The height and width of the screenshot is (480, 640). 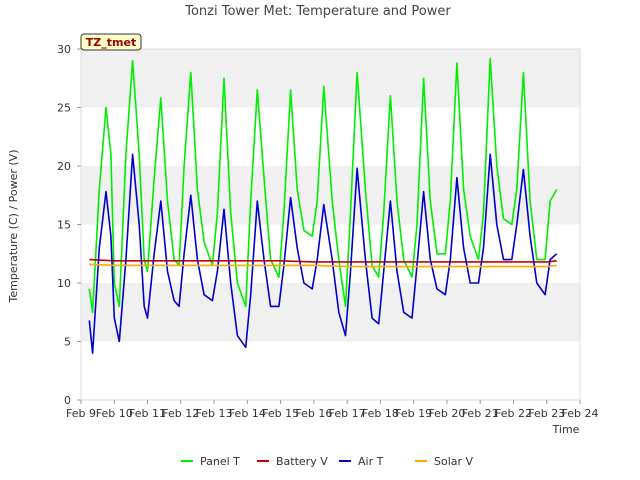 What do you see at coordinates (64, 166) in the screenshot?
I see `y-tick-label: 20` at bounding box center [64, 166].